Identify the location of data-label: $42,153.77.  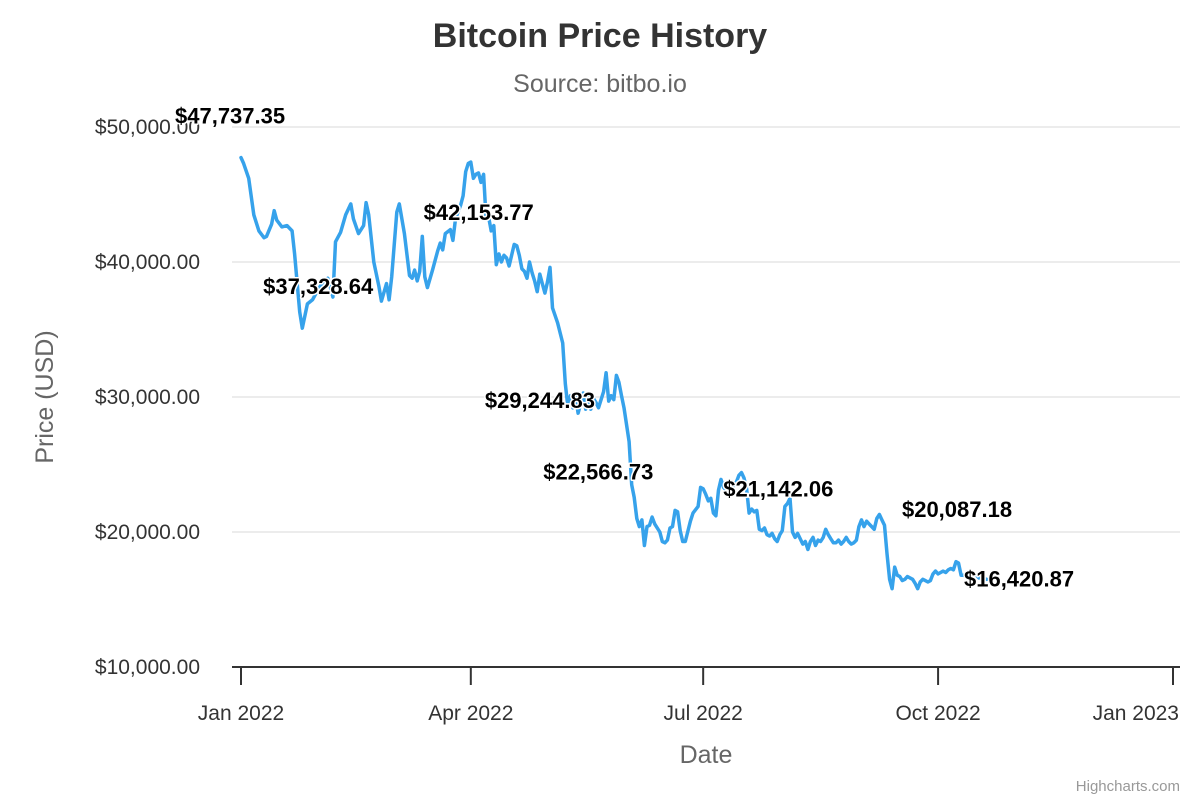
(479, 212).